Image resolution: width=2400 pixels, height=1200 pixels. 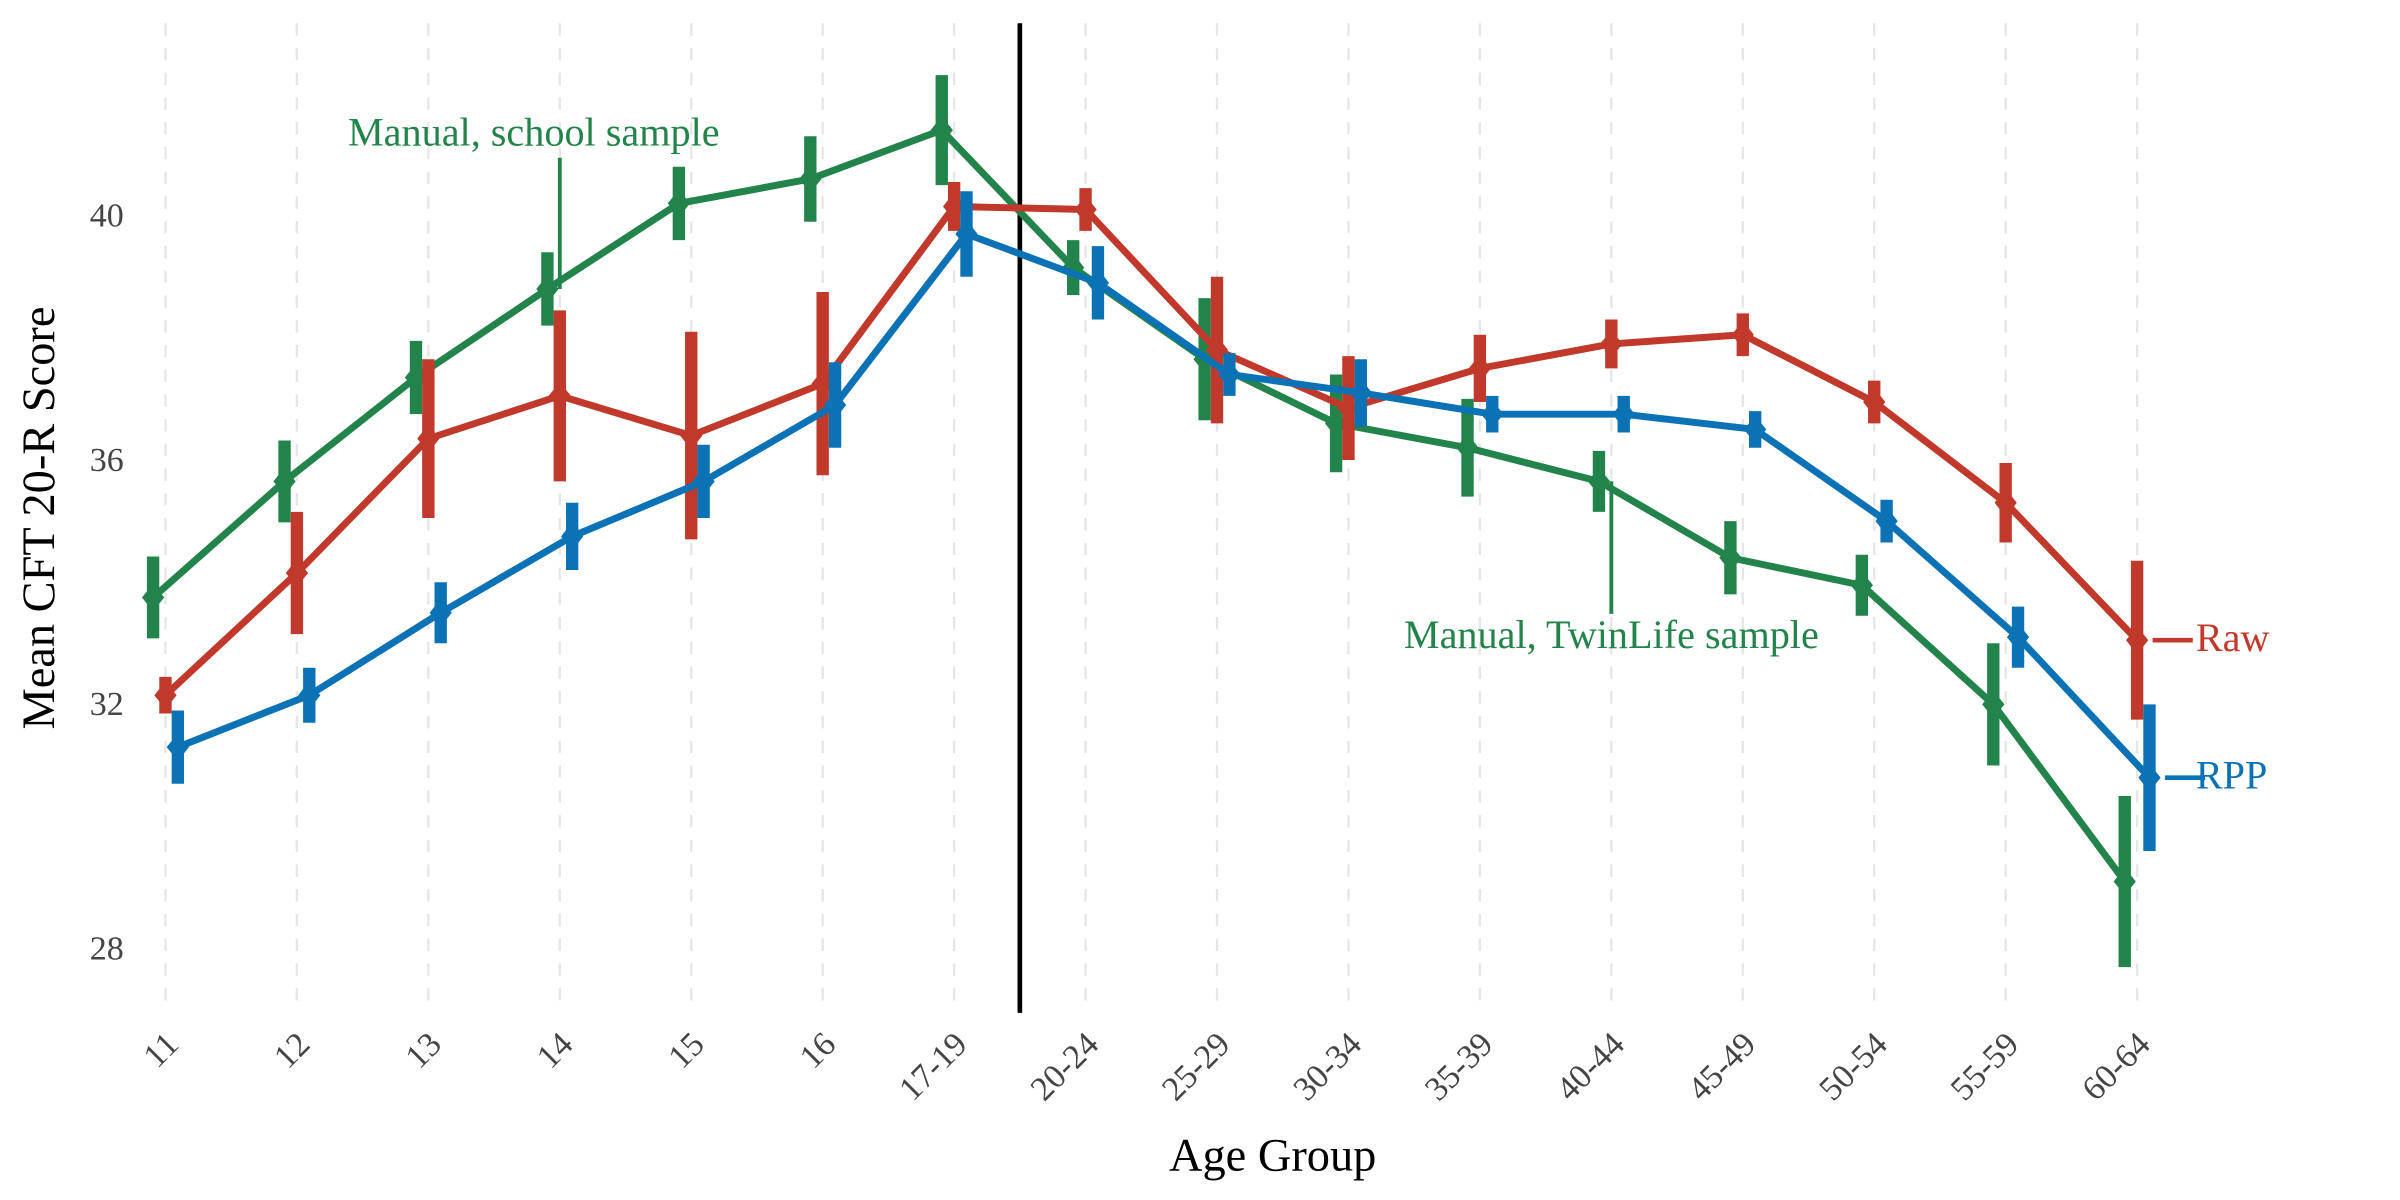 I want to click on x-axis-title: Age Group, so click(x=1272, y=1155).